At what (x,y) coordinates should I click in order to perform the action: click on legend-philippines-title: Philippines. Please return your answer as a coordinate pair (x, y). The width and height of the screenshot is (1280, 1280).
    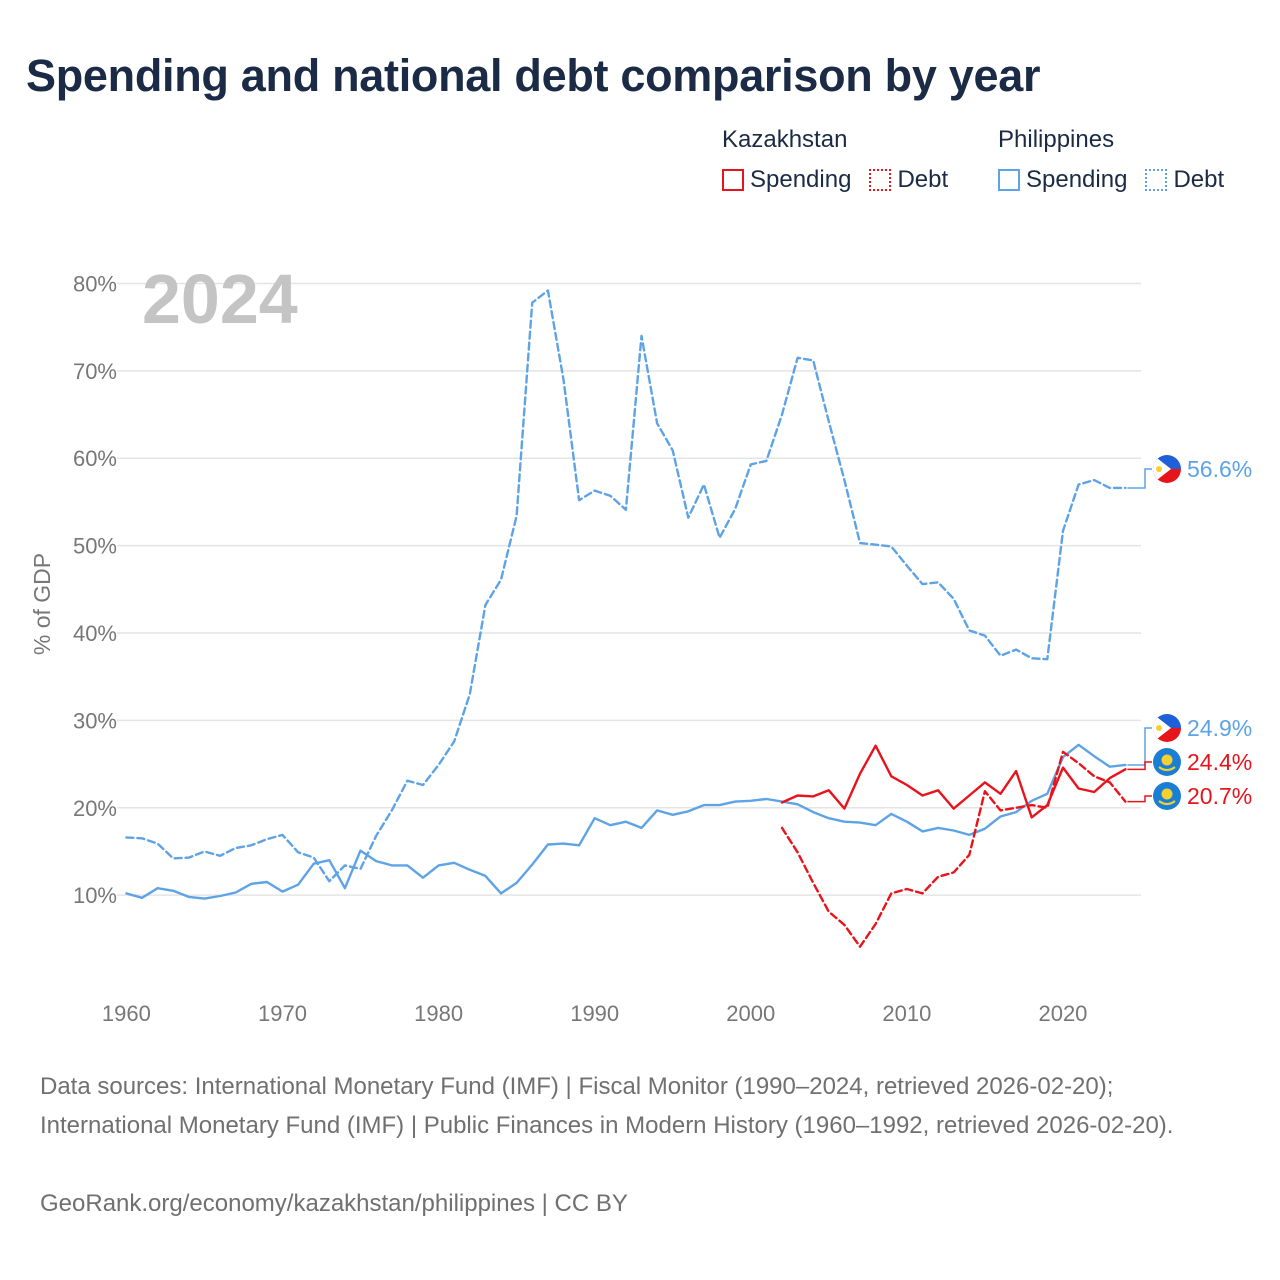
    Looking at the image, I should click on (1056, 139).